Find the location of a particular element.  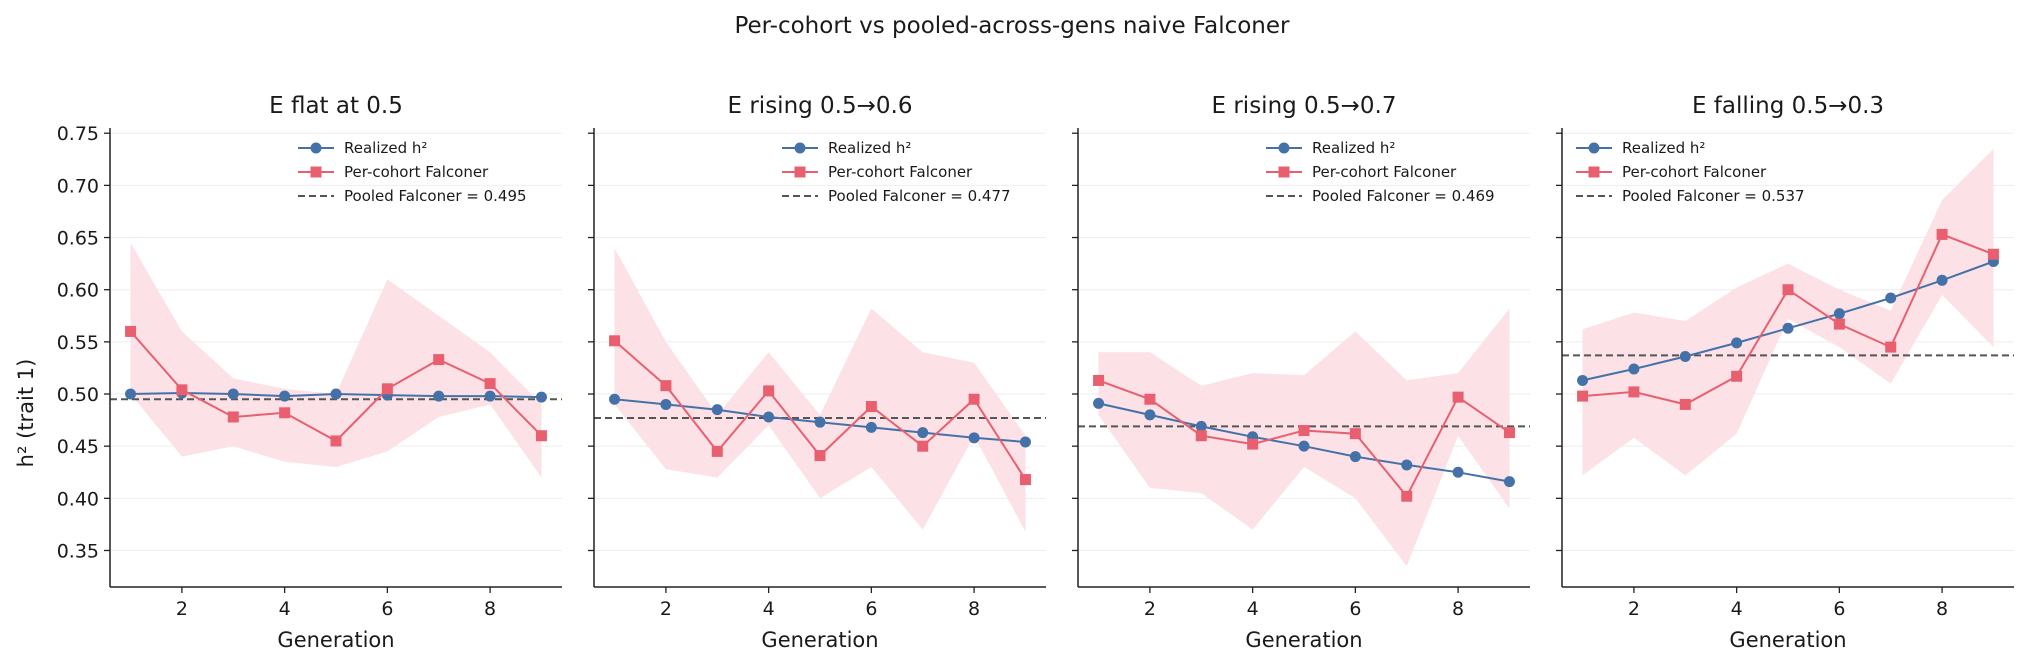

legend-label: Pooled Falconer = 0.537 is located at coordinates (1713, 196).